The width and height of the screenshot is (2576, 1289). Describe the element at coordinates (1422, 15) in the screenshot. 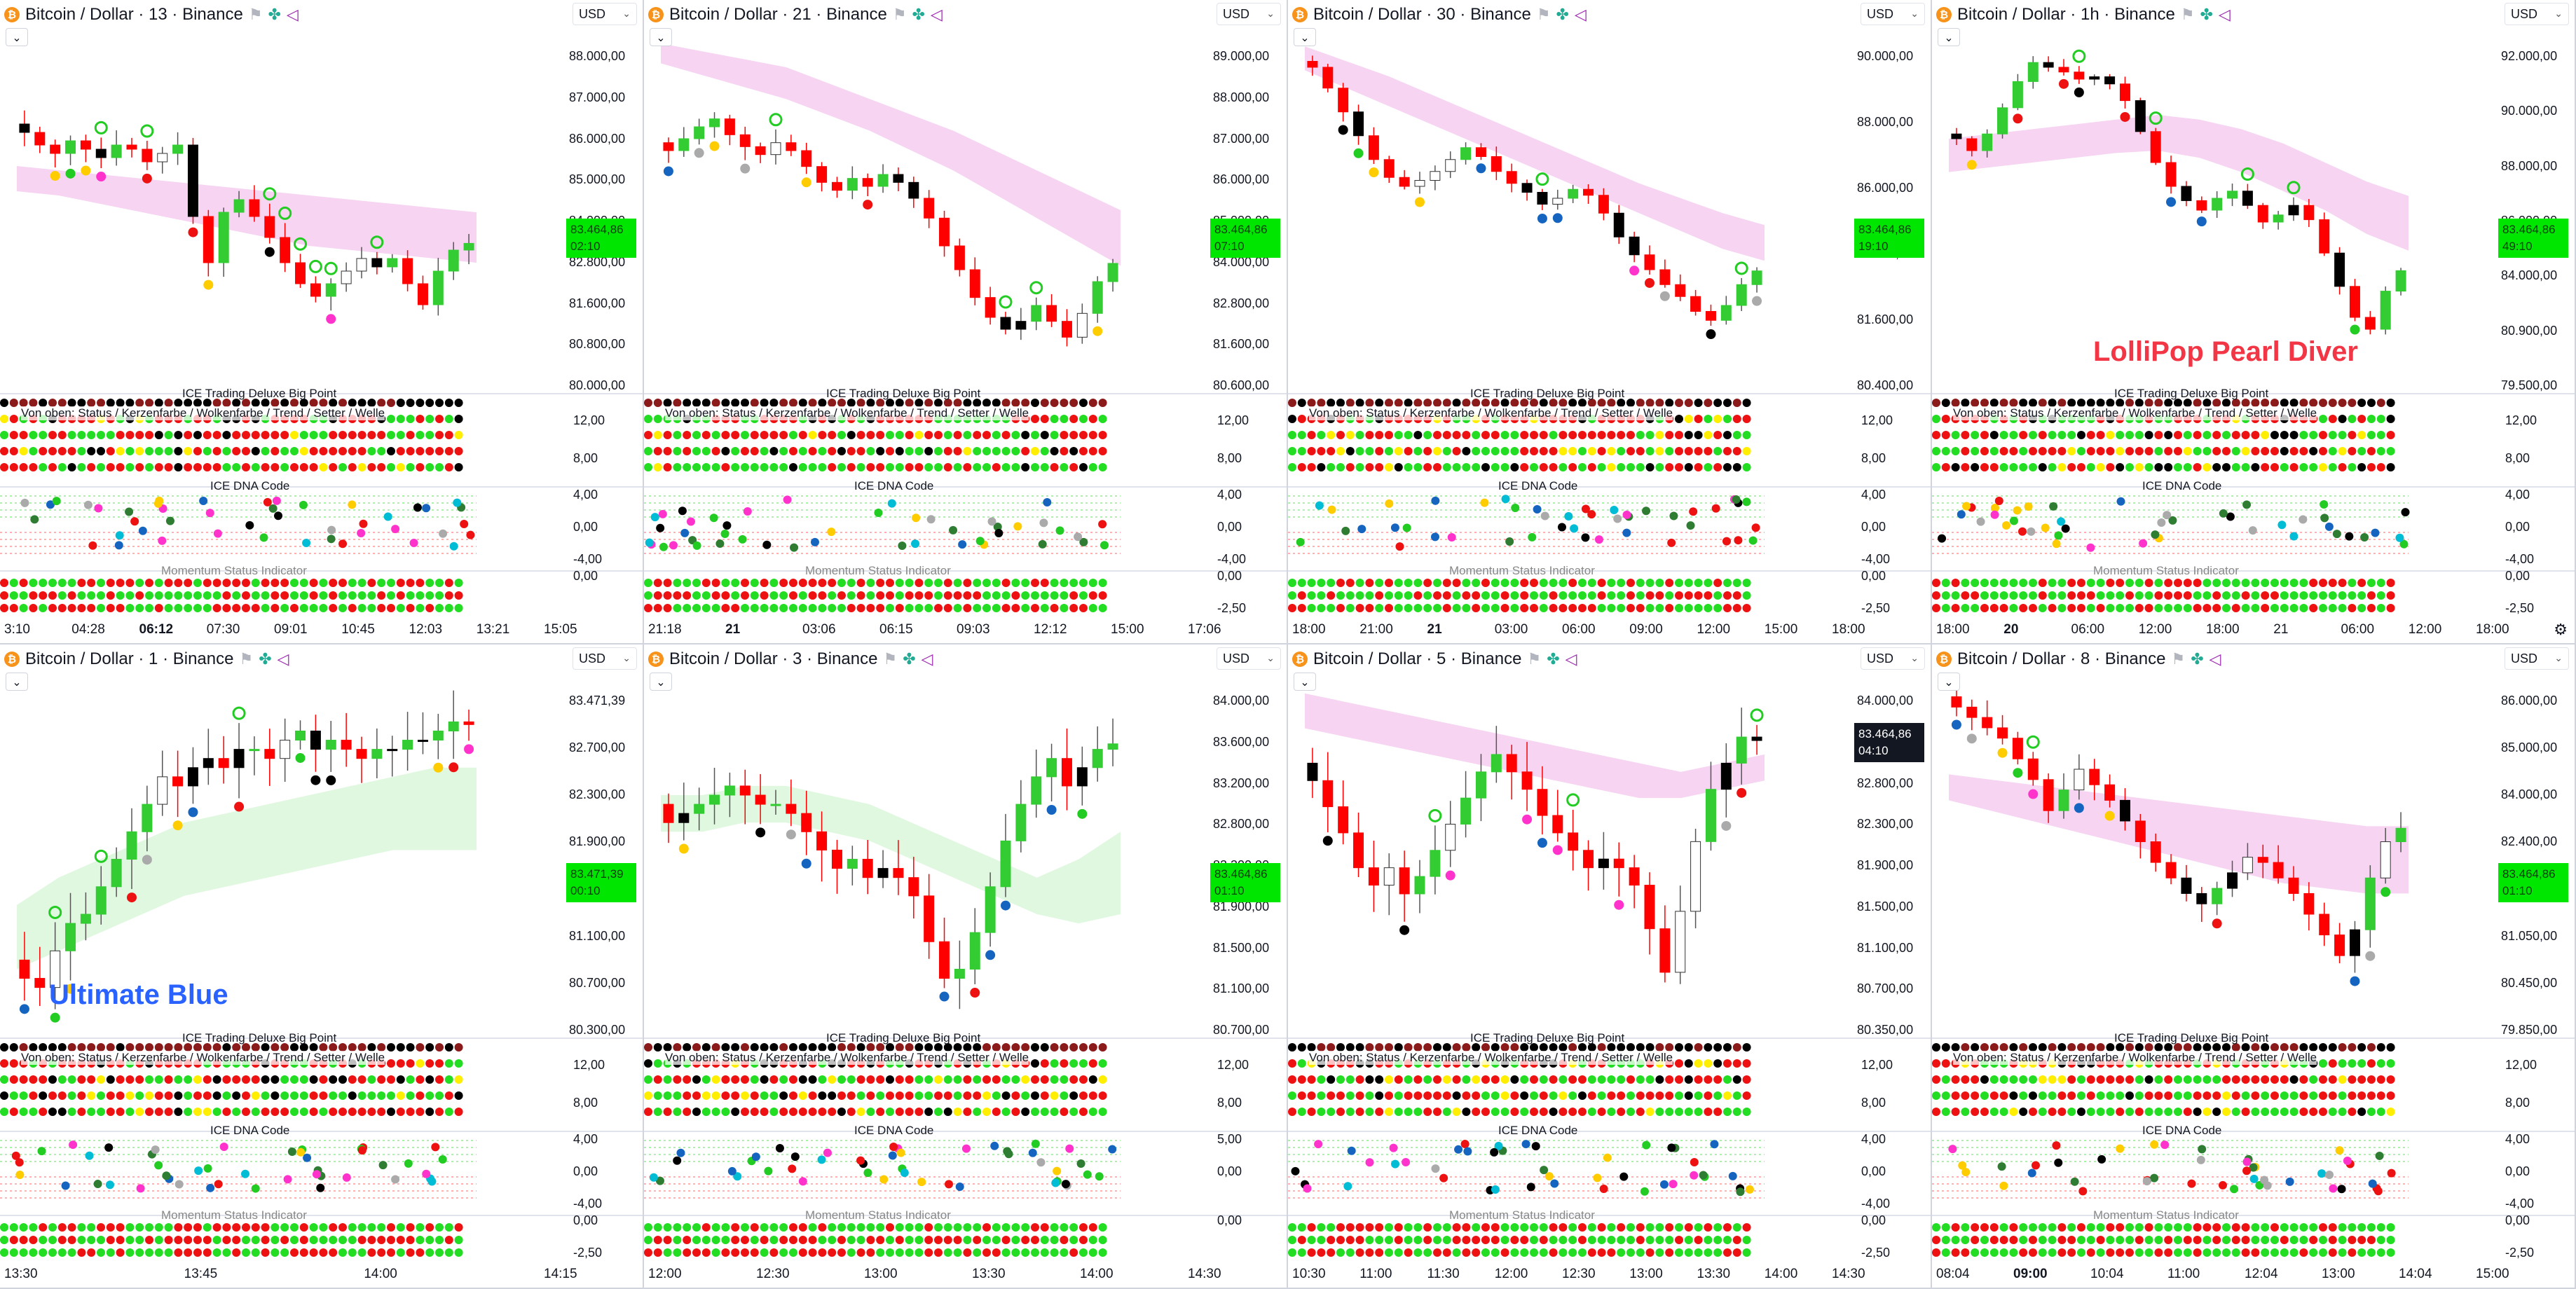

I see `symbol-title: Bitcoin / Dollar · 30 · Binance` at that location.